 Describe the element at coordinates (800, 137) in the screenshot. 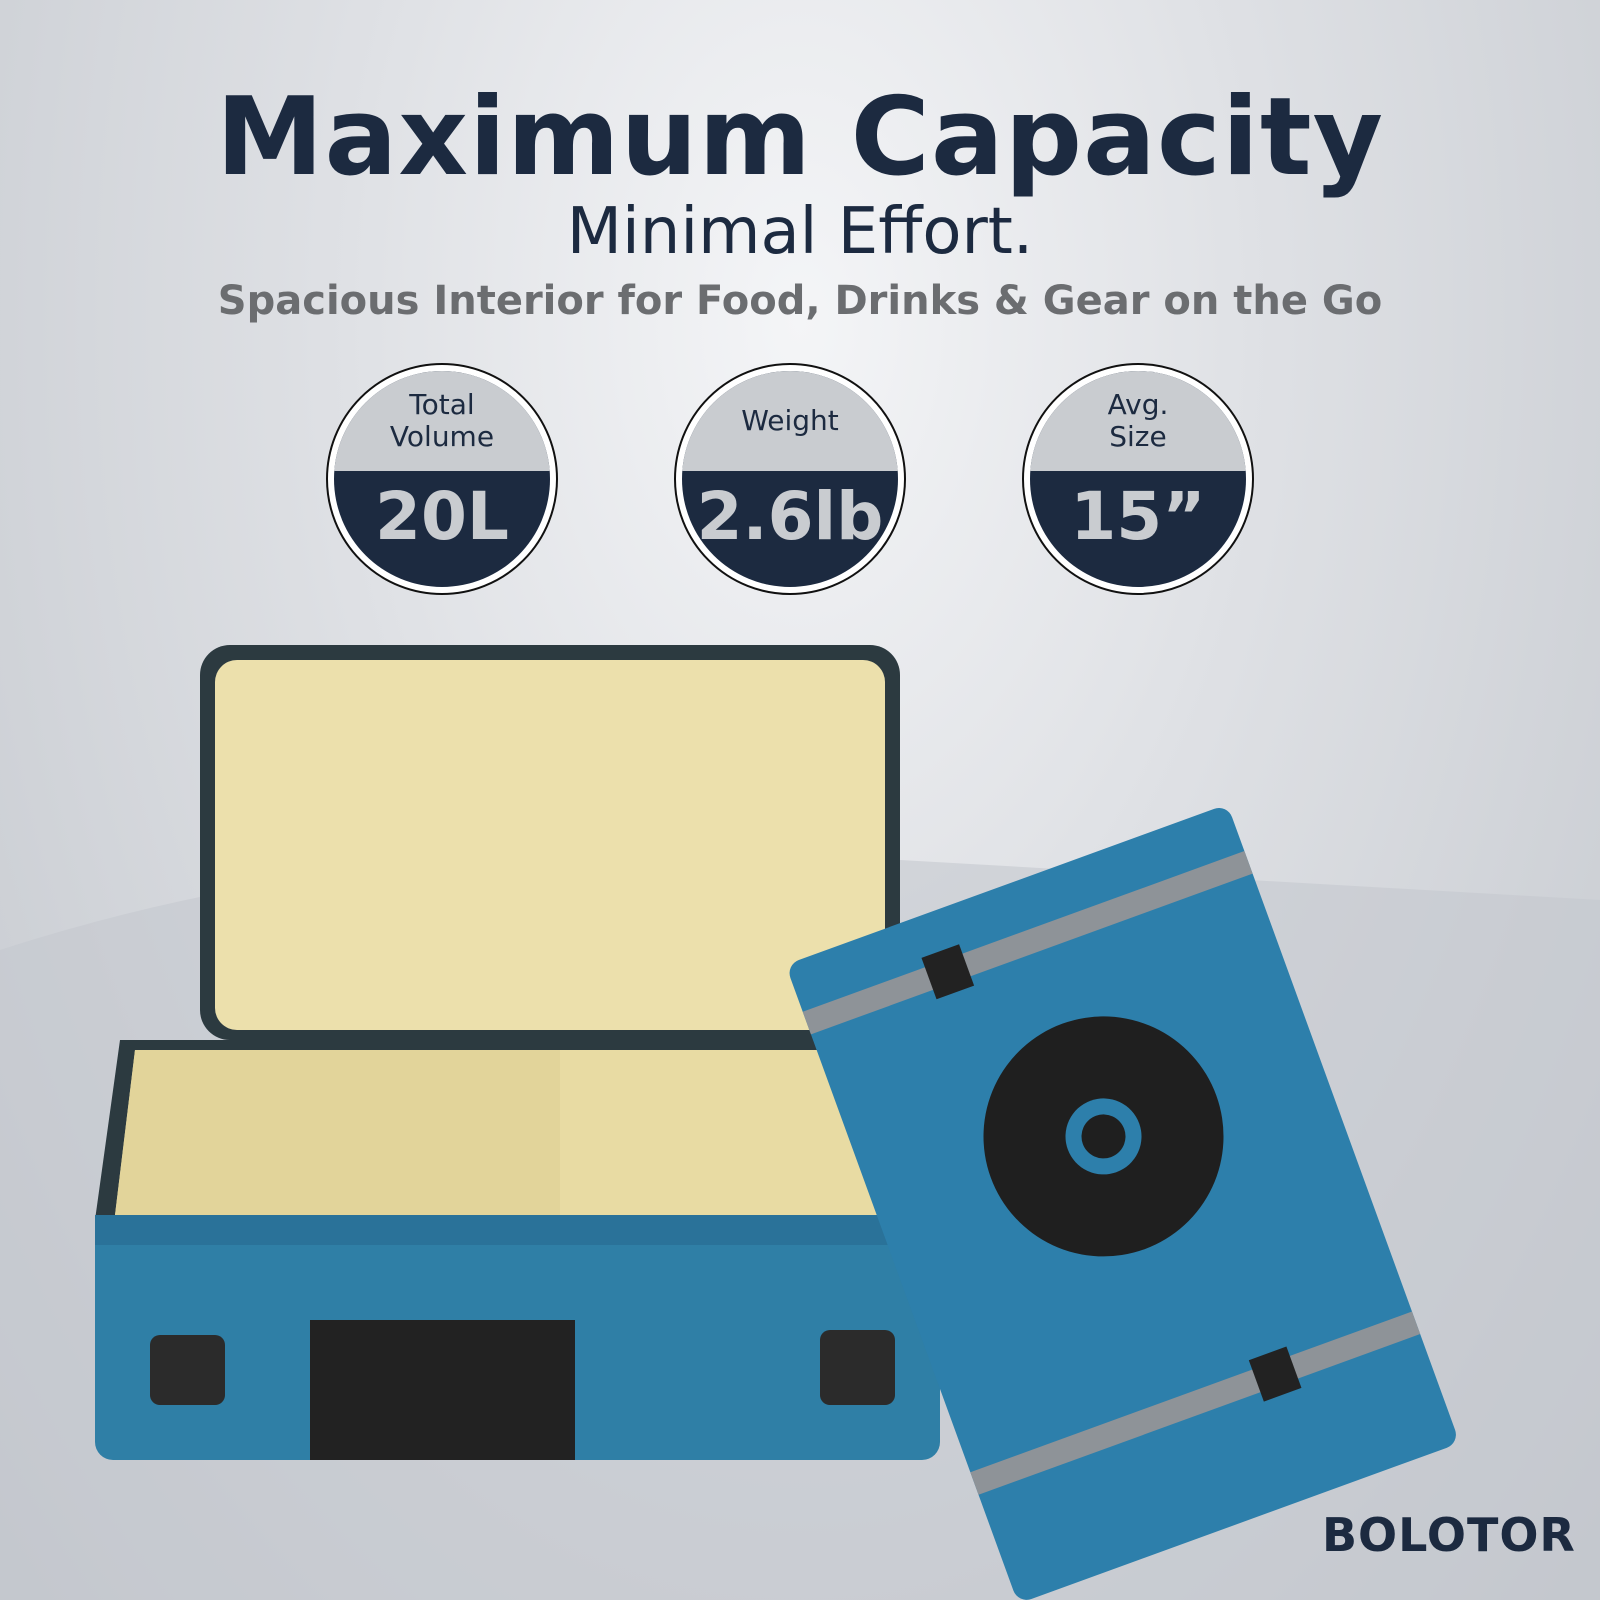

I see `headline: Maximum Capacity` at that location.